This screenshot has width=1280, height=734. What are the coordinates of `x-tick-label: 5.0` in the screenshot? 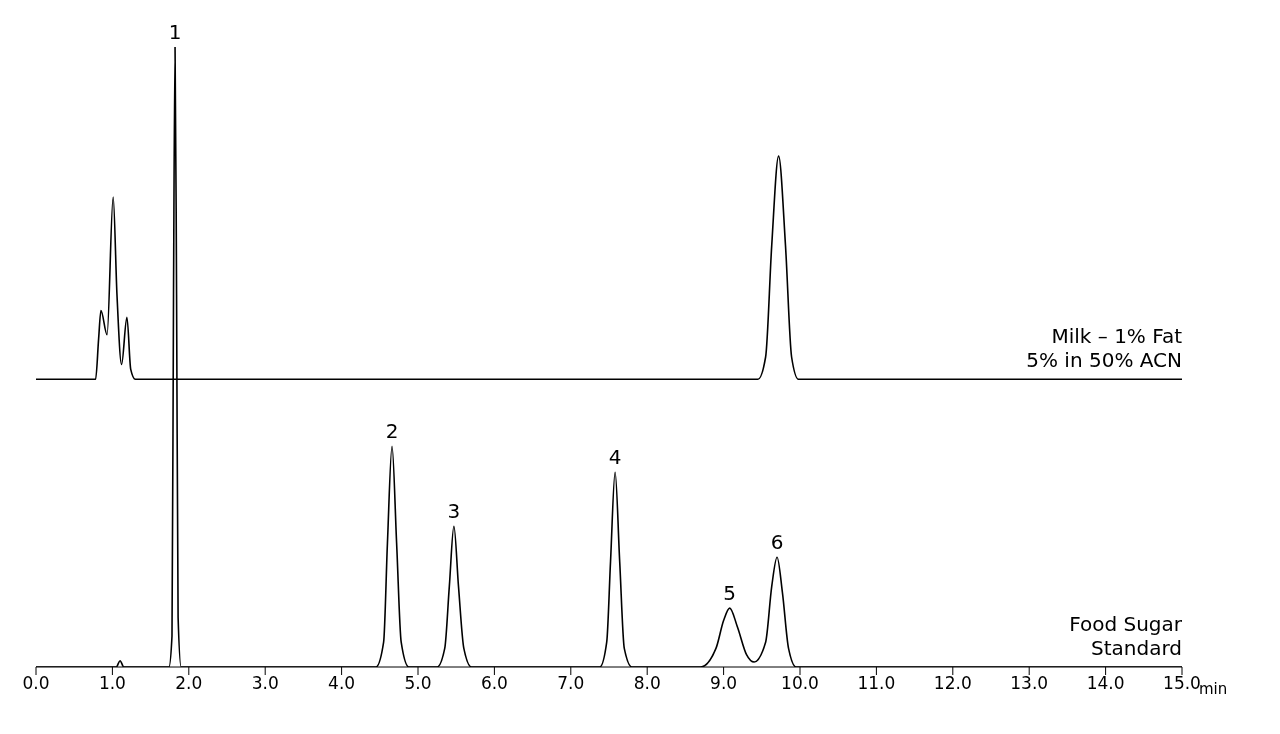 It's located at (418, 683).